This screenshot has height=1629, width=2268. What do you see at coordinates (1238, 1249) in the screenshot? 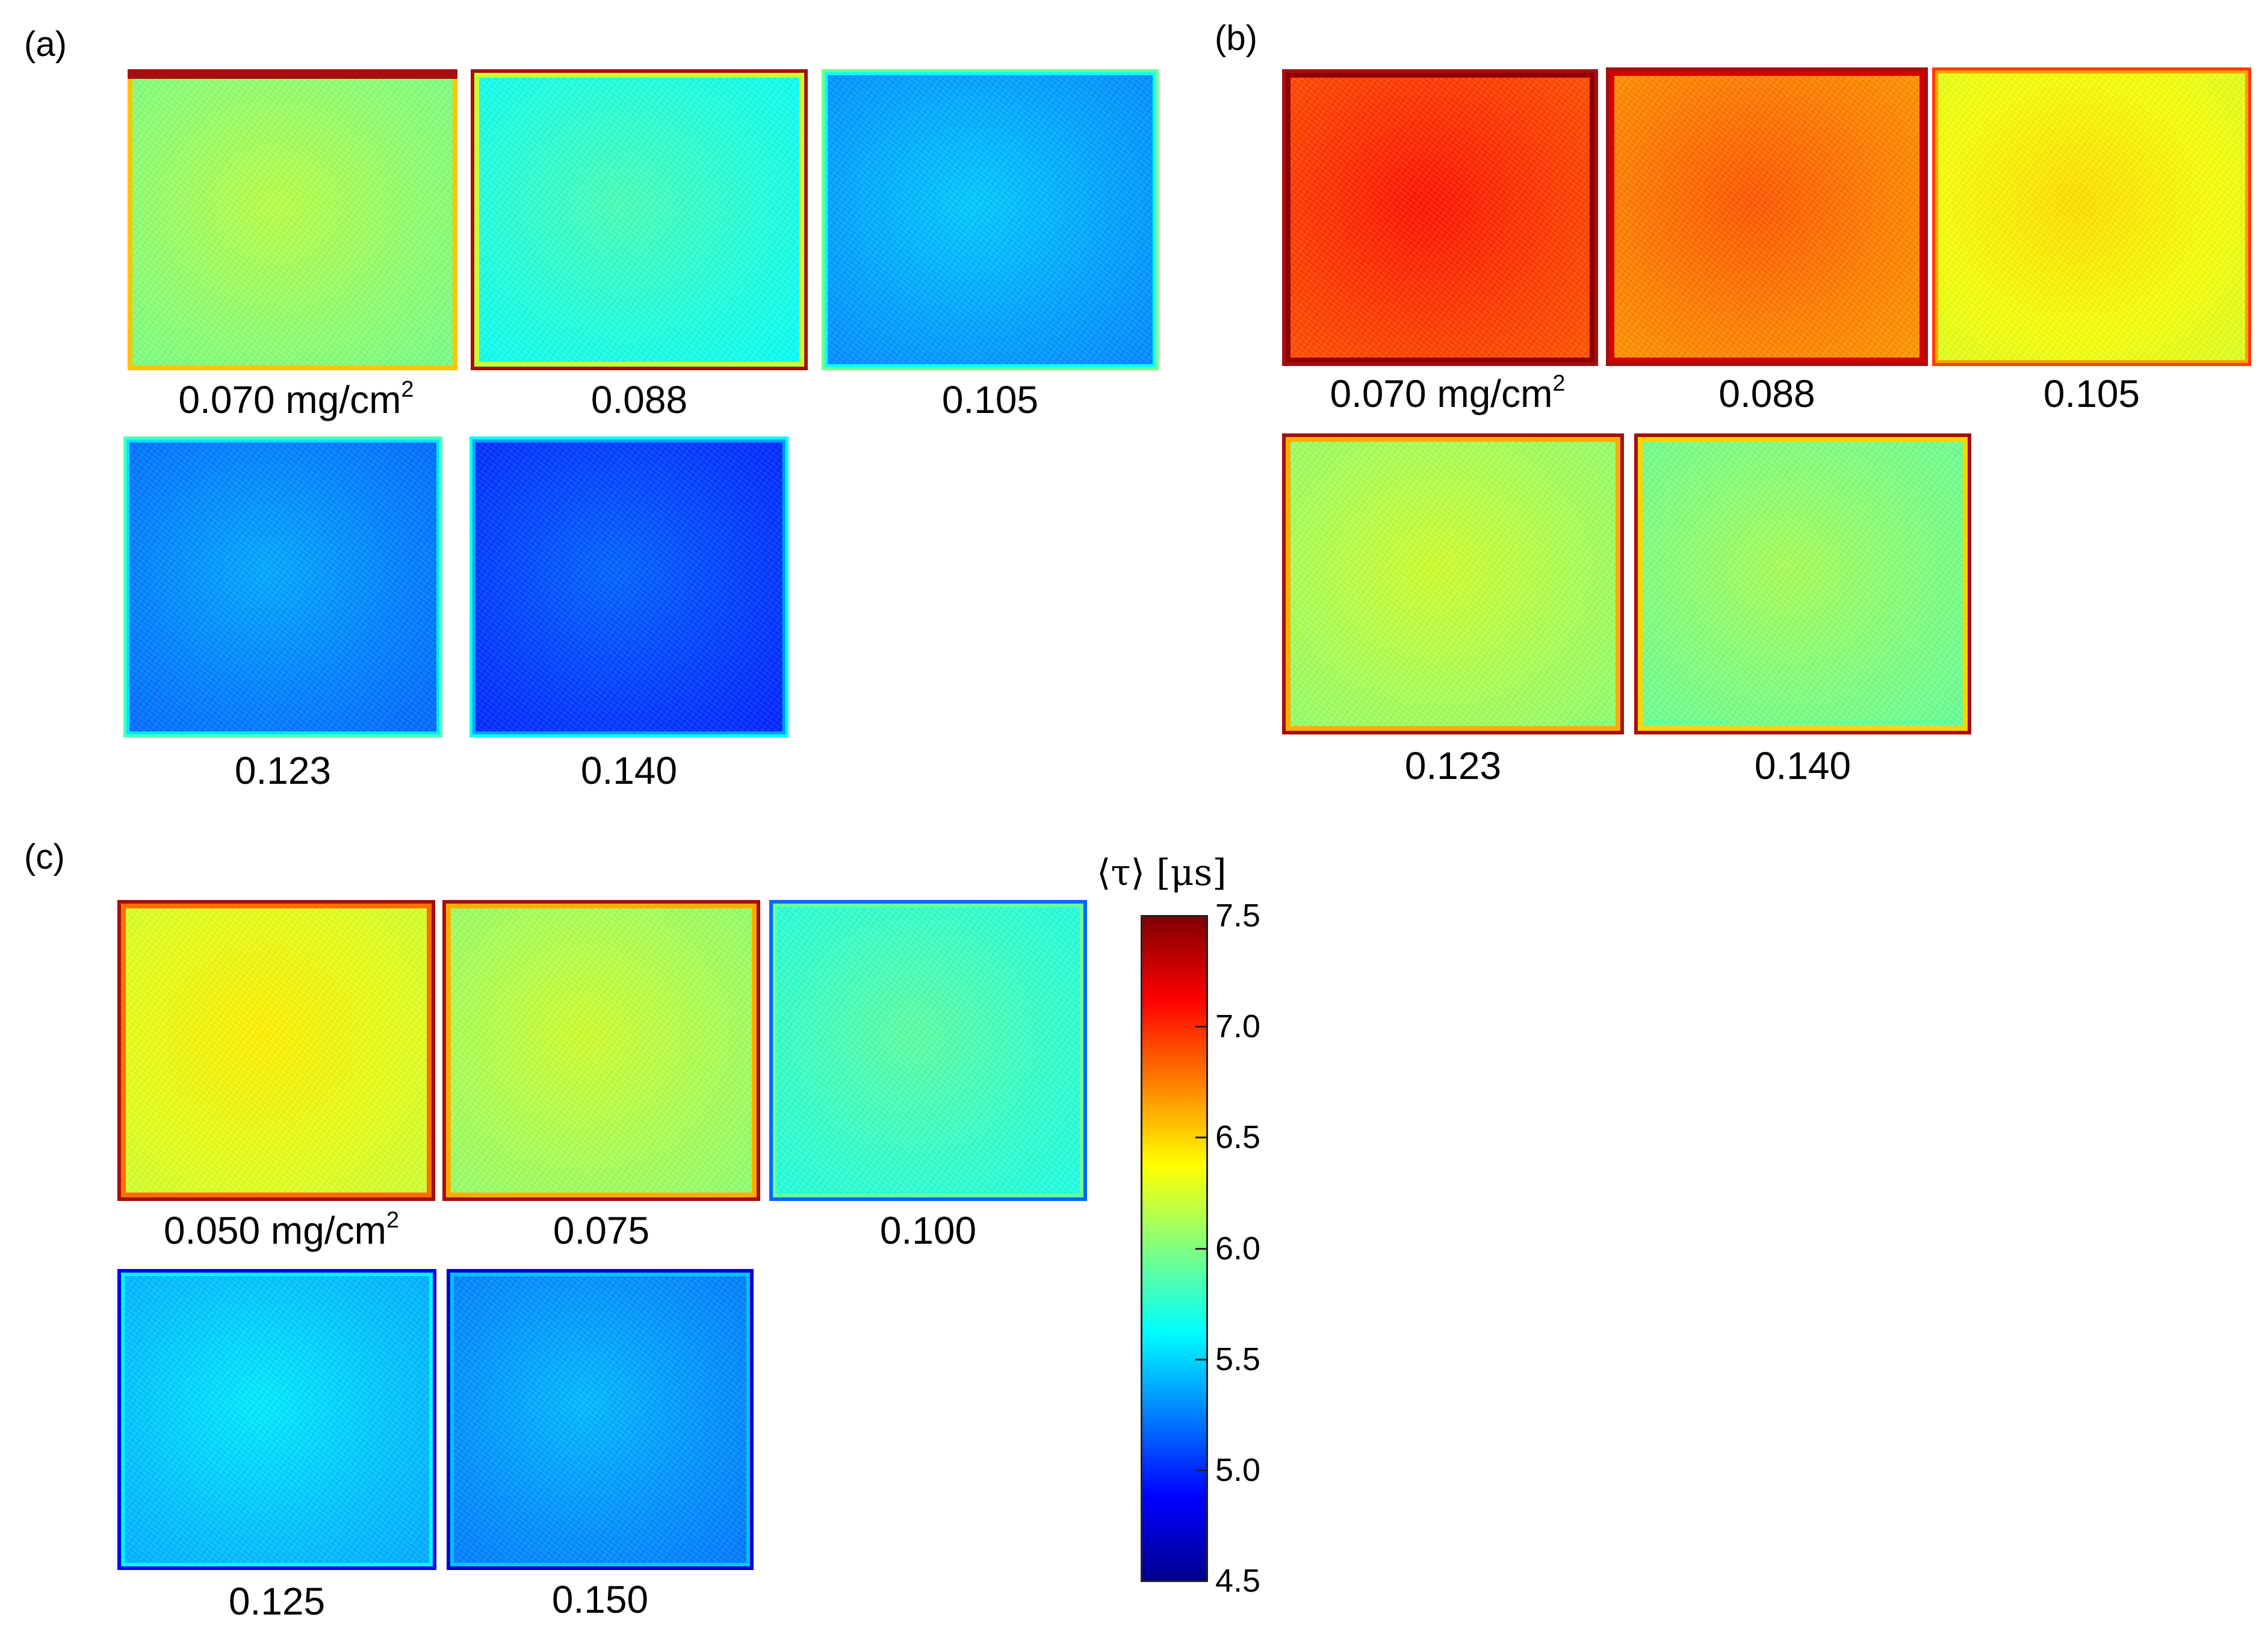
I see `colorbar-tick-label: 6.0` at bounding box center [1238, 1249].